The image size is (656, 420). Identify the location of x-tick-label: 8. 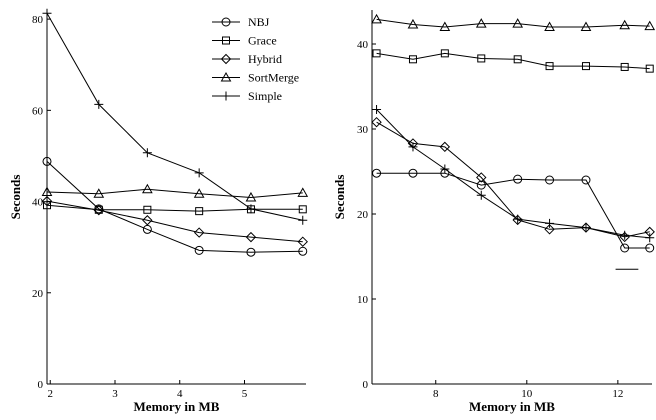
(436, 394).